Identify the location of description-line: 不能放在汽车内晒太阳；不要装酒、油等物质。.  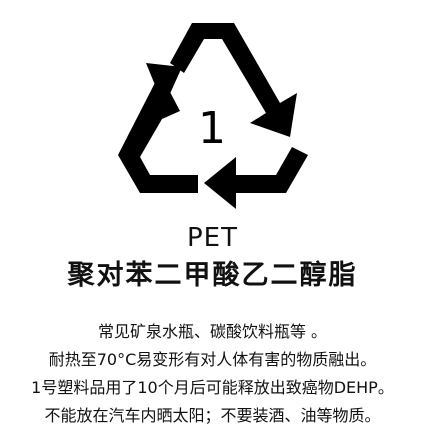
(212, 415).